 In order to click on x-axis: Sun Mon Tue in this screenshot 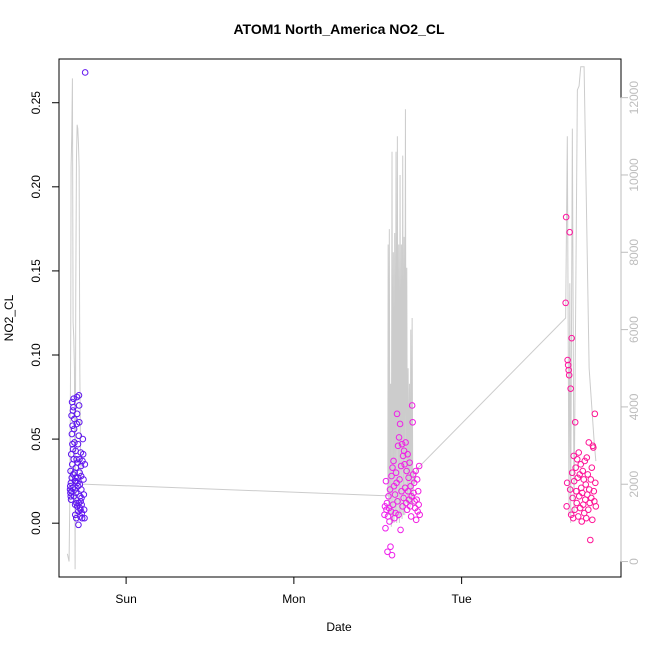, I will do `click(294, 591)`.